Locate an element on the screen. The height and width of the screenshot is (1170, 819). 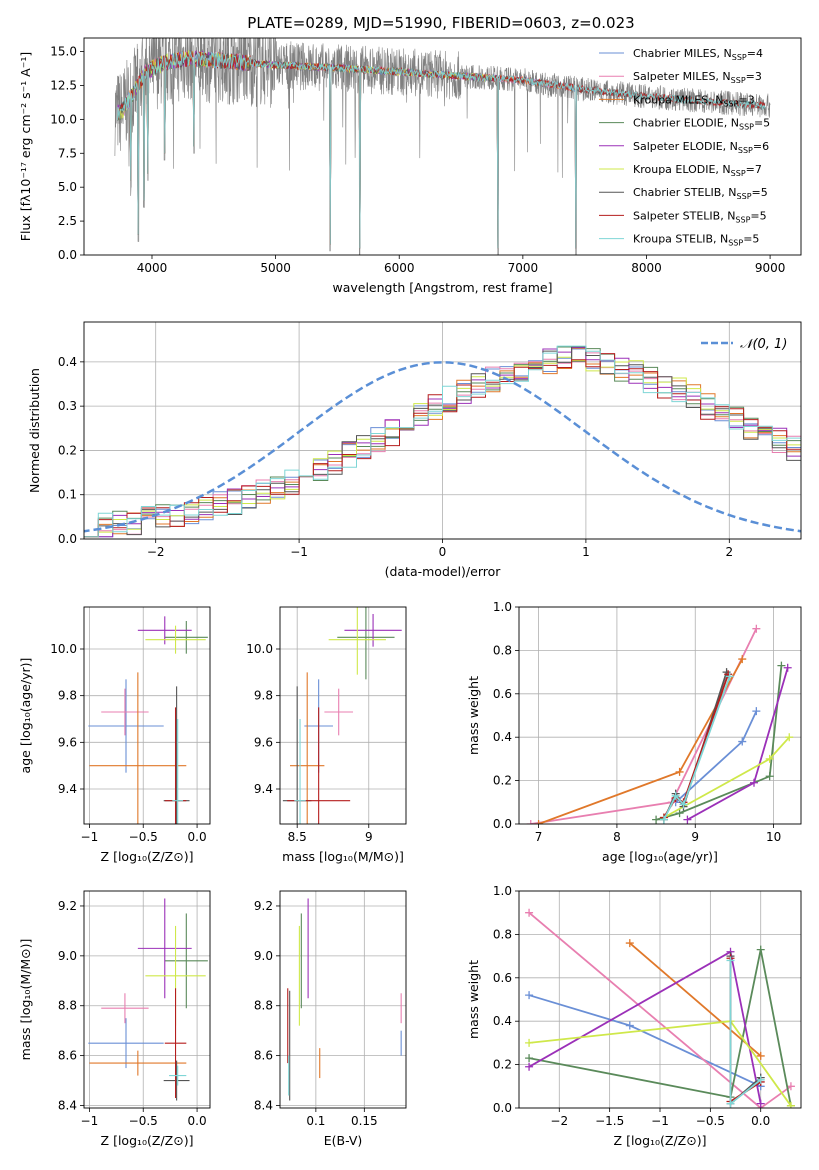
x-tick-label: 8.5 is located at coordinates (297, 837).